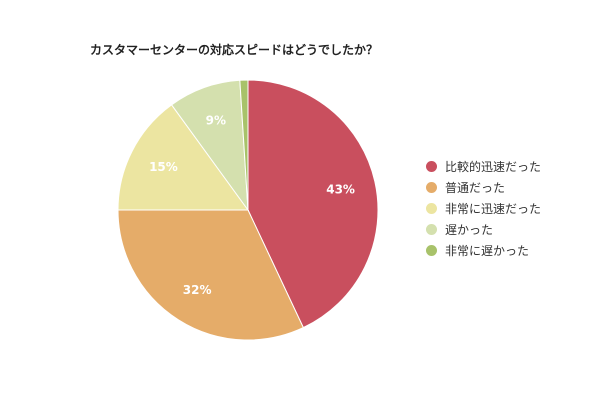 The image size is (600, 400). Describe the element at coordinates (475, 188) in the screenshot. I see `legend-label: 普通だった` at that location.